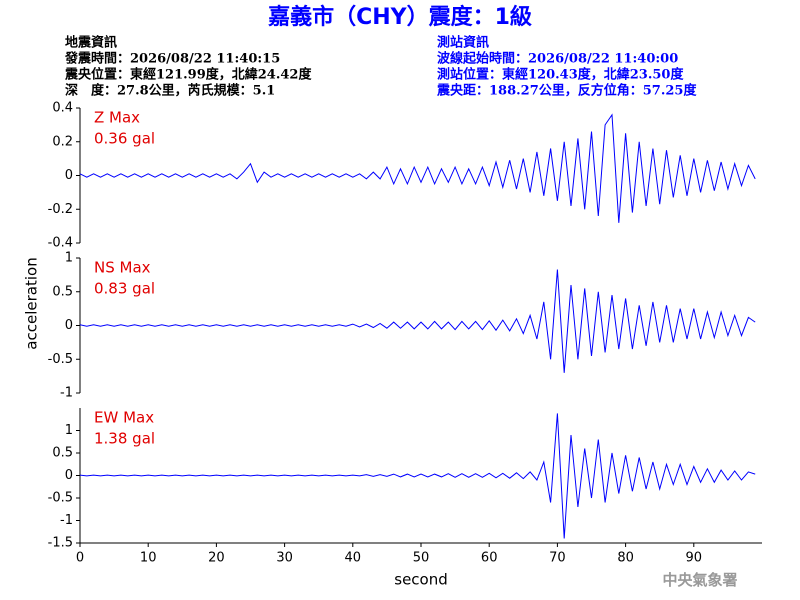 This screenshot has height=600, width=800. What do you see at coordinates (124, 289) in the screenshot?
I see `max-label: 0.83 gal` at bounding box center [124, 289].